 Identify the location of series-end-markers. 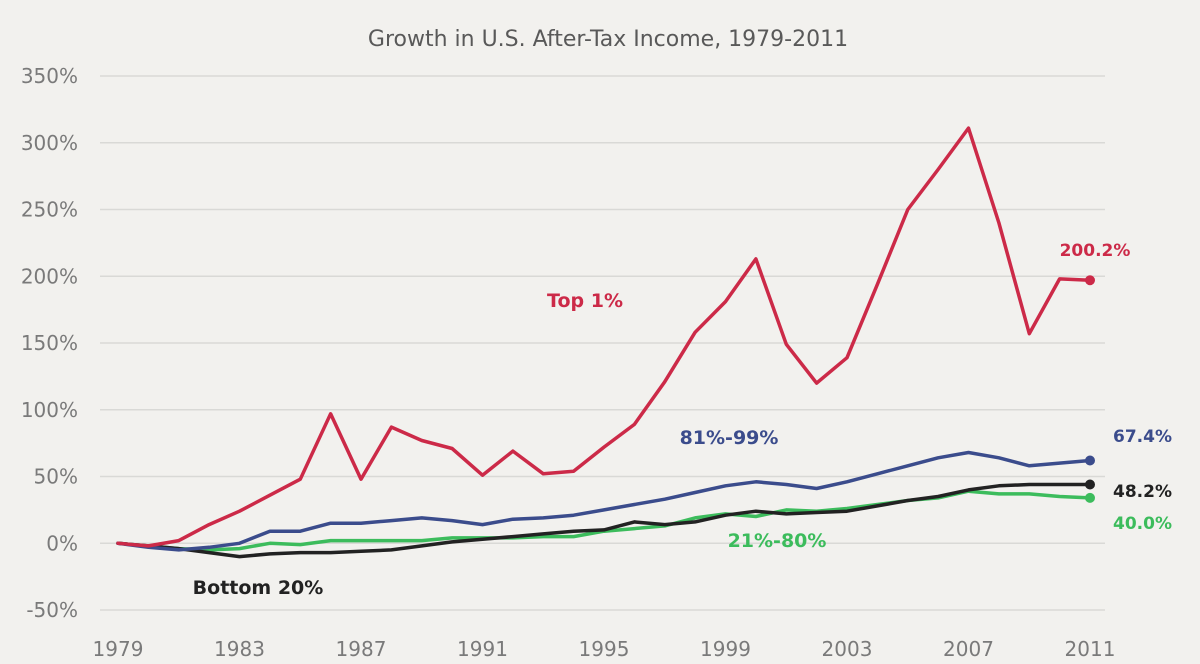
(1090, 389).